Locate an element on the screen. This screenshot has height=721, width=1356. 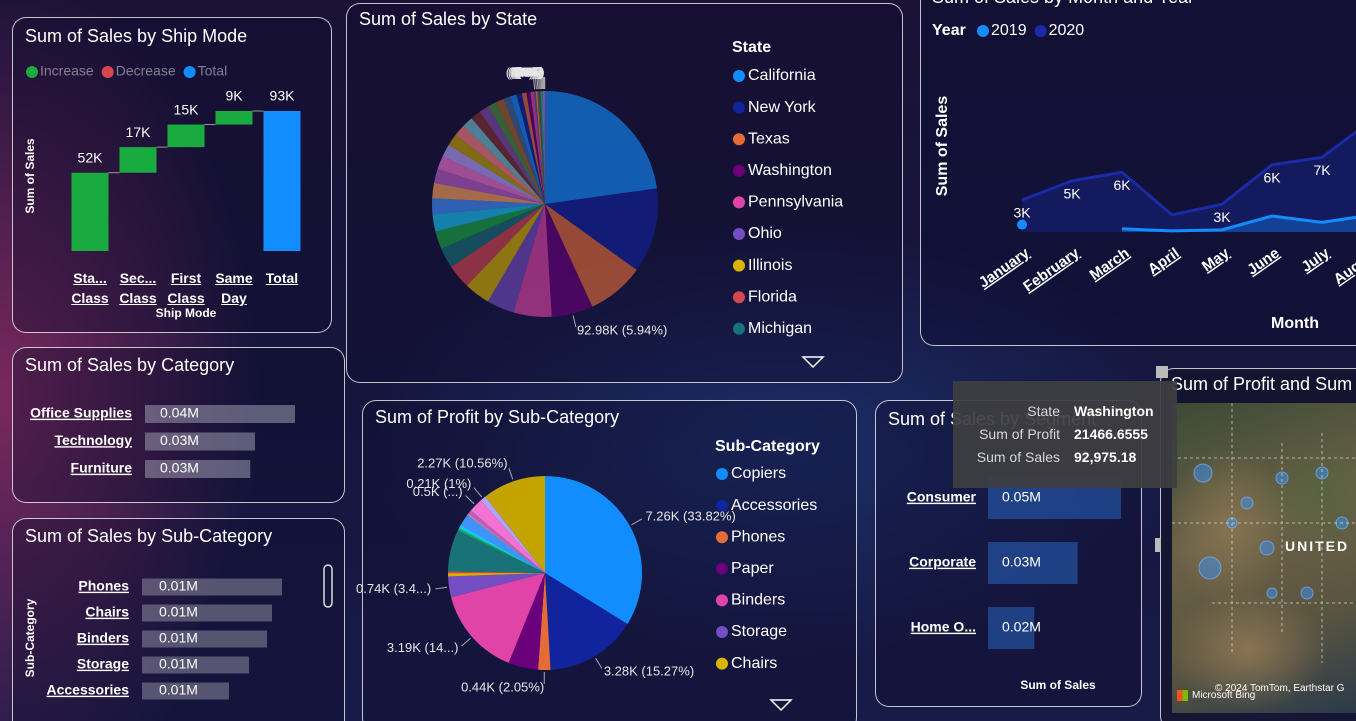
map-imagery is located at coordinates (1264, 558).